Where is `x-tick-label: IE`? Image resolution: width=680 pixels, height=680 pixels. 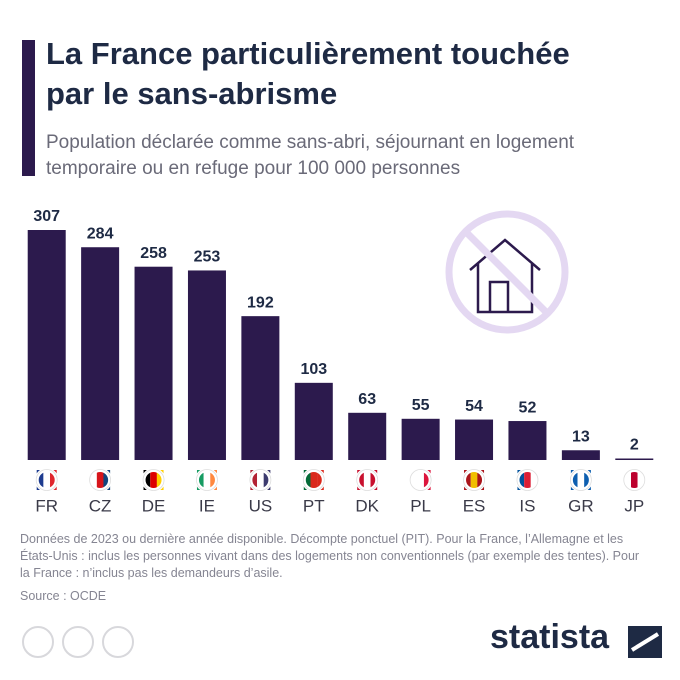
x-tick-label: IE is located at coordinates (207, 505).